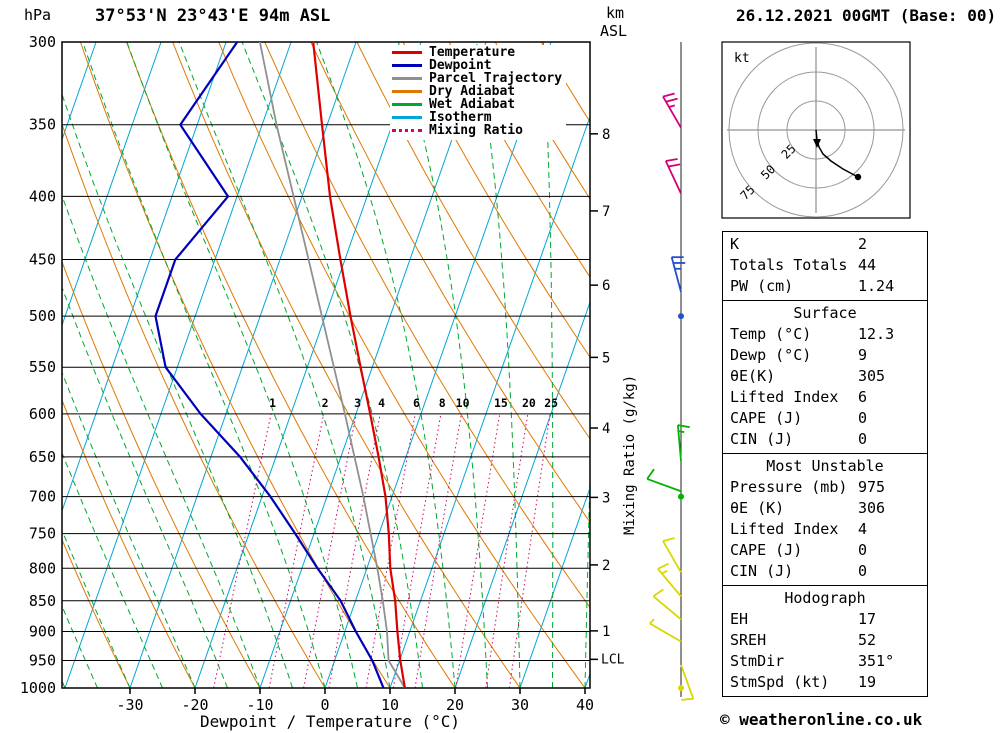 This screenshot has height=733, width=1000. I want to click on lcl-label: LCL, so click(613, 659).